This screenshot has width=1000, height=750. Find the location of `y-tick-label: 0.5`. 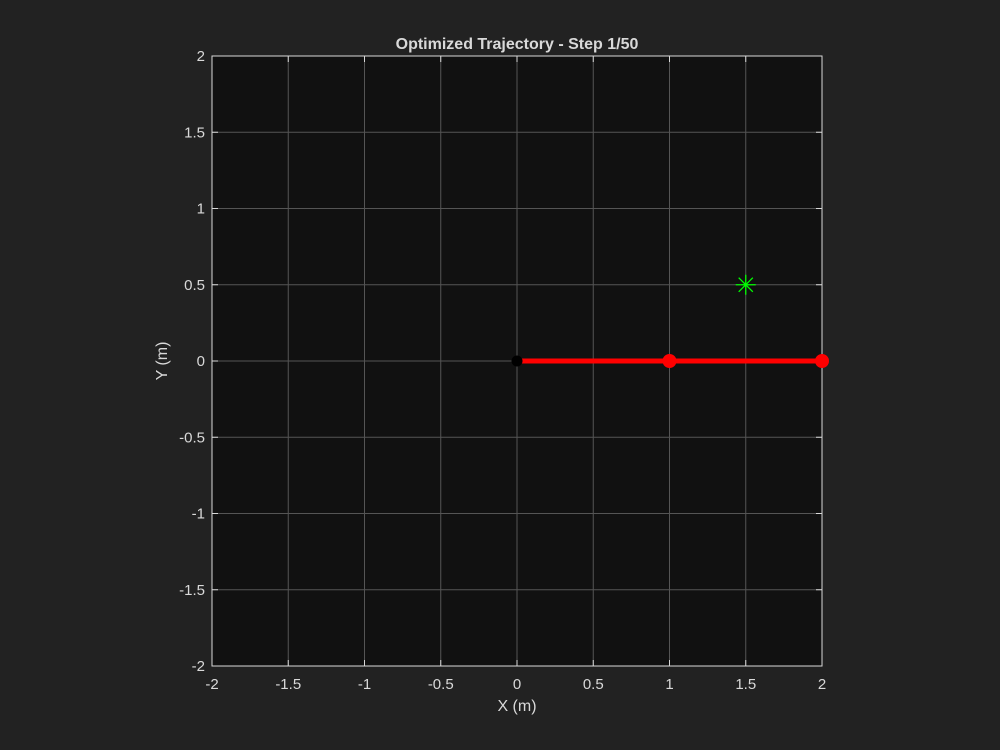

y-tick-label: 0.5 is located at coordinates (194, 285).